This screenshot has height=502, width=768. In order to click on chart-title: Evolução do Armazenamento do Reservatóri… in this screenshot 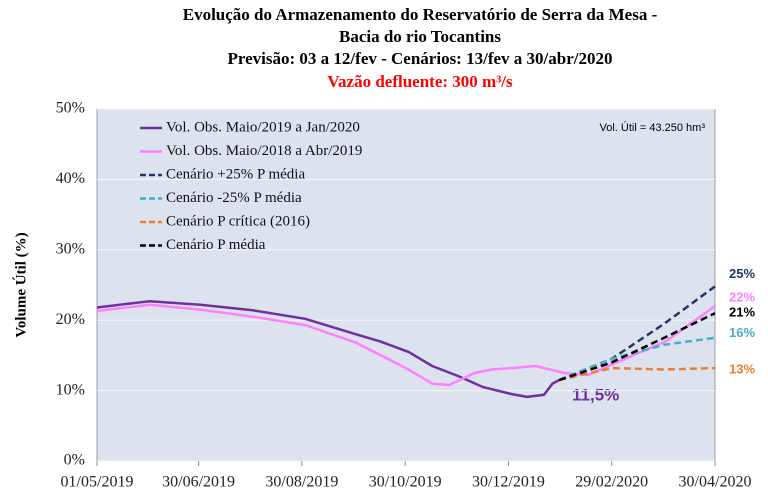, I will do `click(420, 14)`.